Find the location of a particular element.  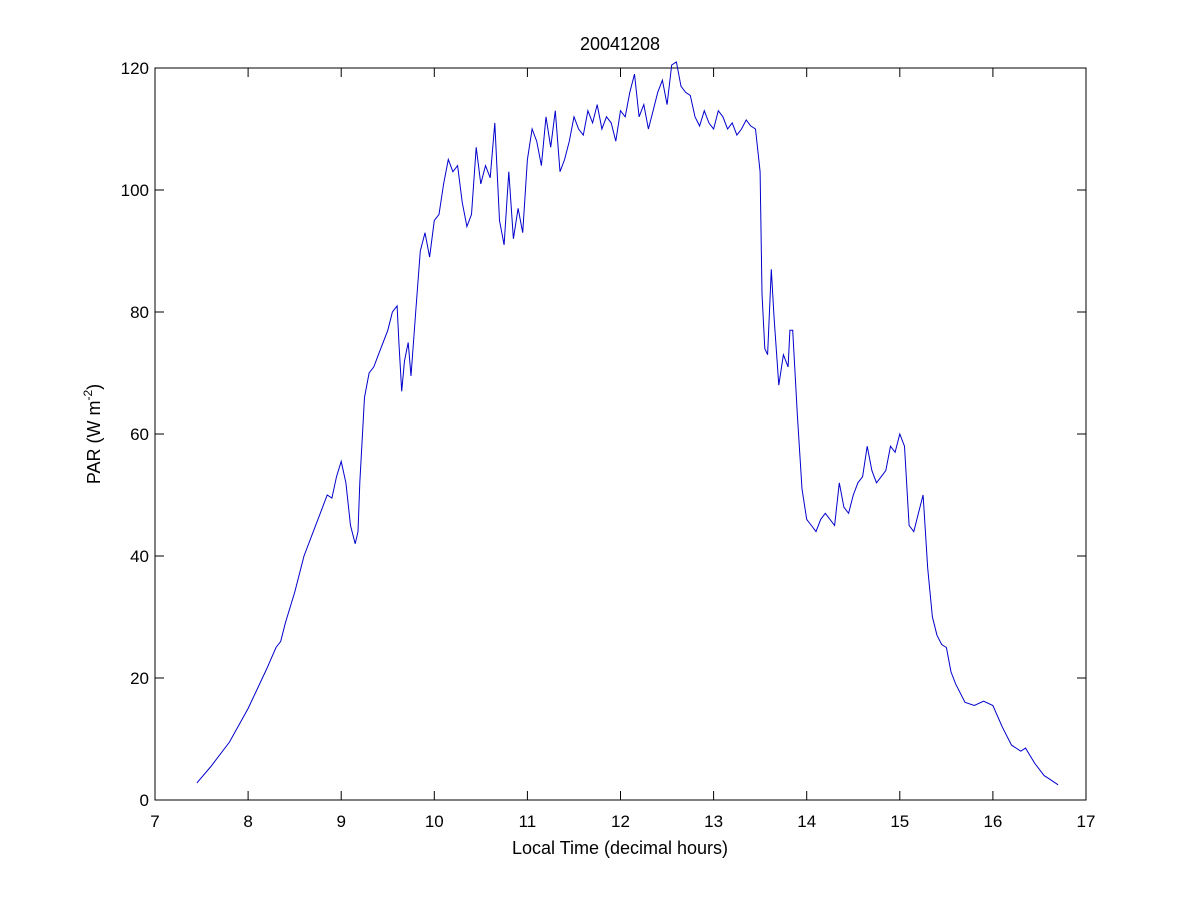

x-tick-label: 16 is located at coordinates (992, 821).